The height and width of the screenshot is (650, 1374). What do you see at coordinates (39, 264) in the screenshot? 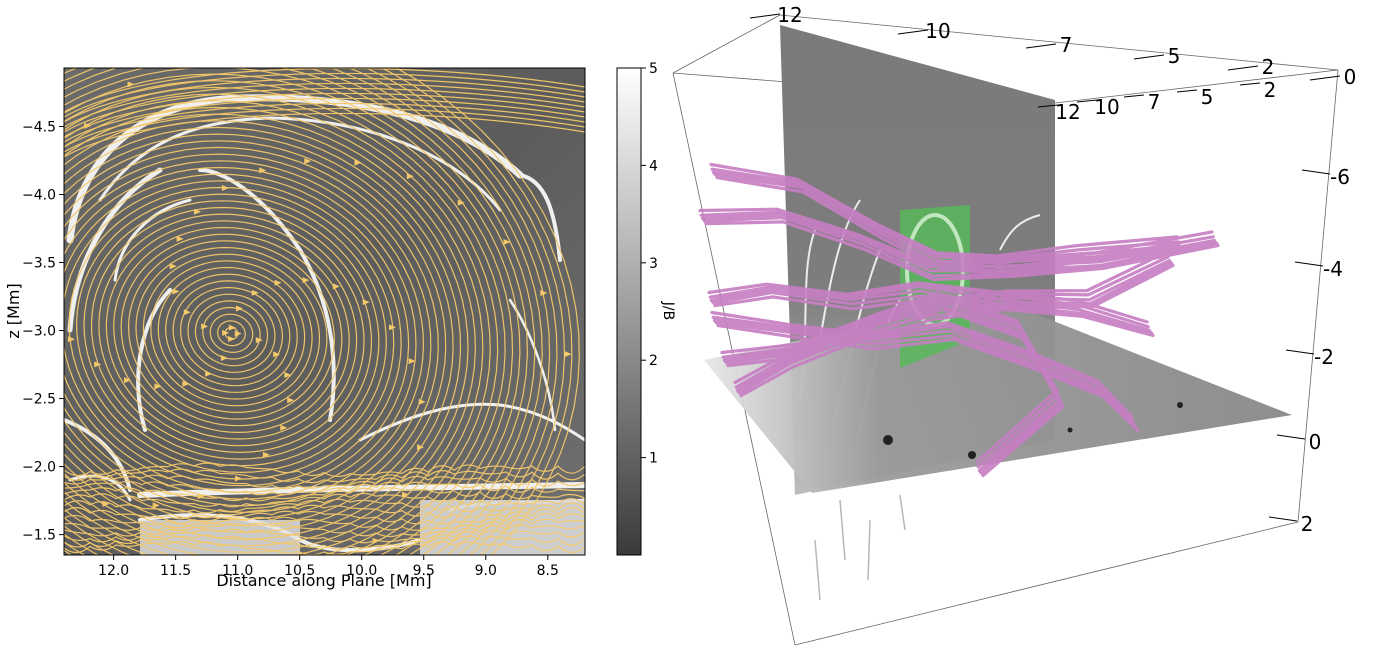
I see `y-tick-label: −3.5` at bounding box center [39, 264].